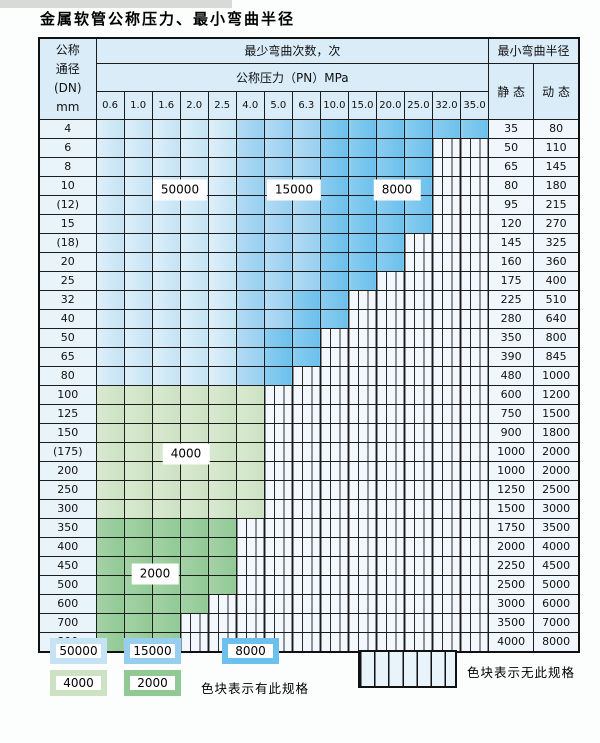 The width and height of the screenshot is (600, 743). I want to click on static-value-cell: 3500, so click(511, 622).